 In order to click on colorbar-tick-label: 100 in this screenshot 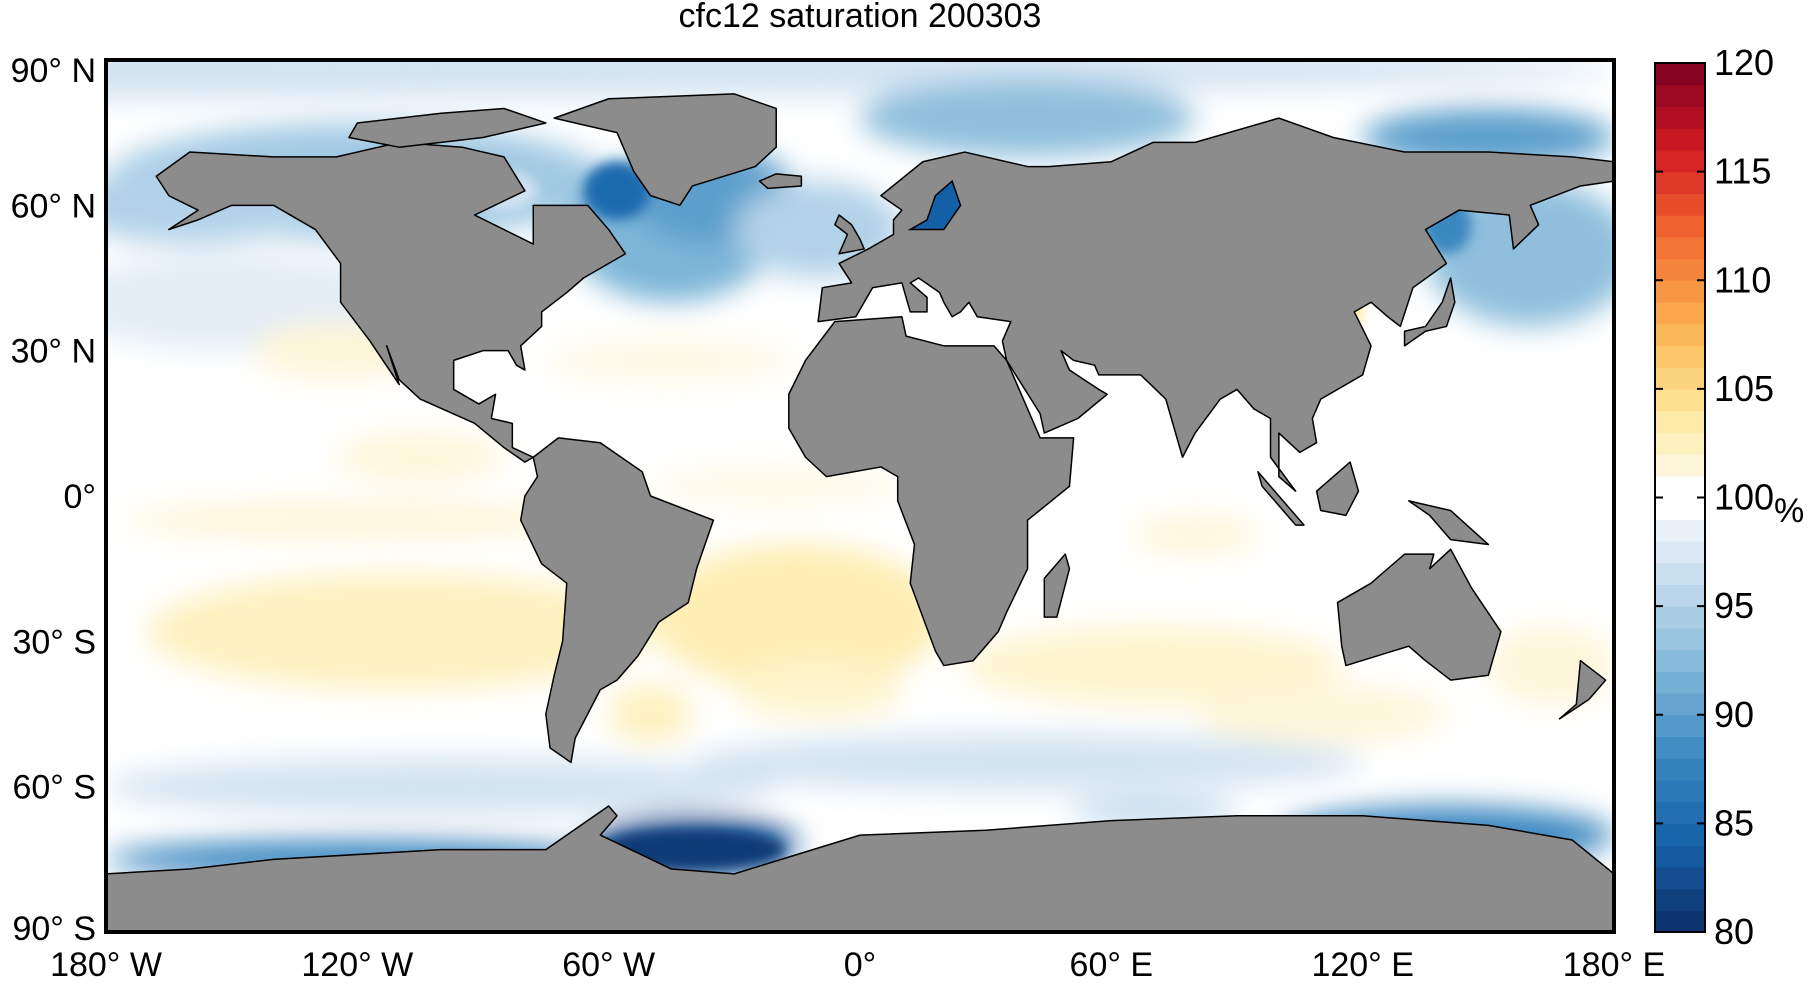, I will do `click(1744, 497)`.